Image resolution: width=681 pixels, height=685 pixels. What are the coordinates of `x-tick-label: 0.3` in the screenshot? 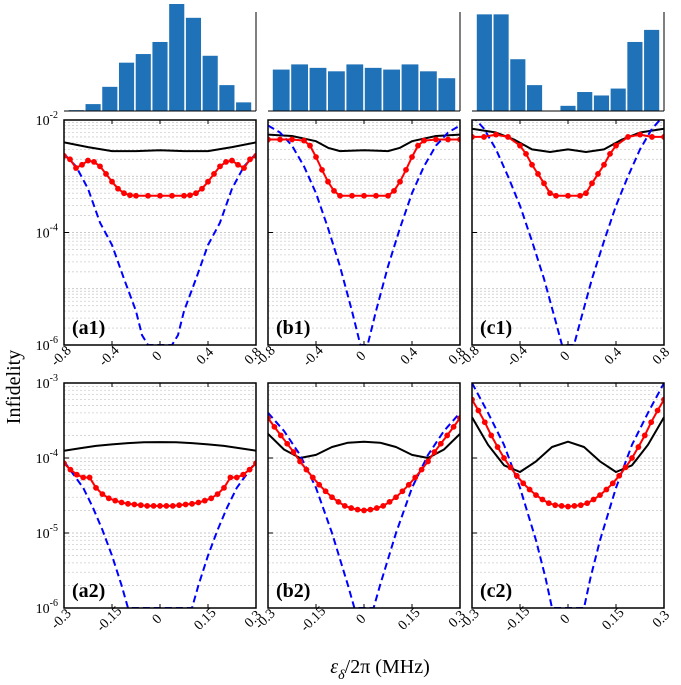 It's located at (661, 619).